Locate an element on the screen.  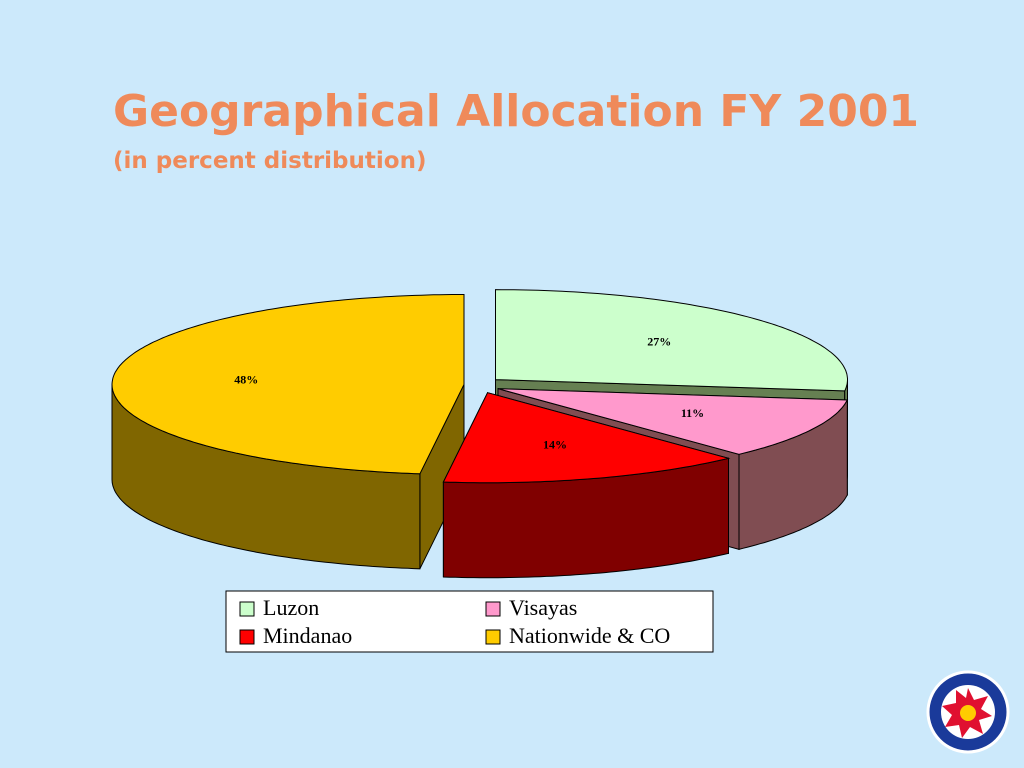
value-label: 27% is located at coordinates (659, 341).